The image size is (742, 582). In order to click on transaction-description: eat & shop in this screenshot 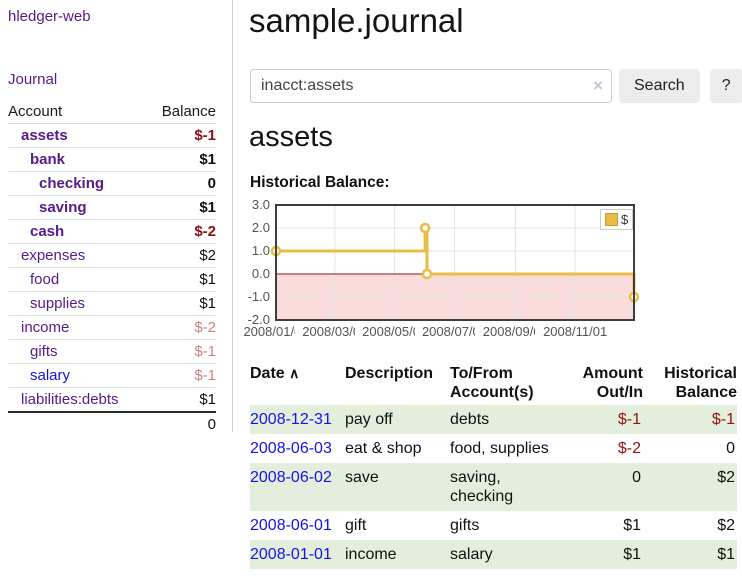, I will do `click(383, 448)`.